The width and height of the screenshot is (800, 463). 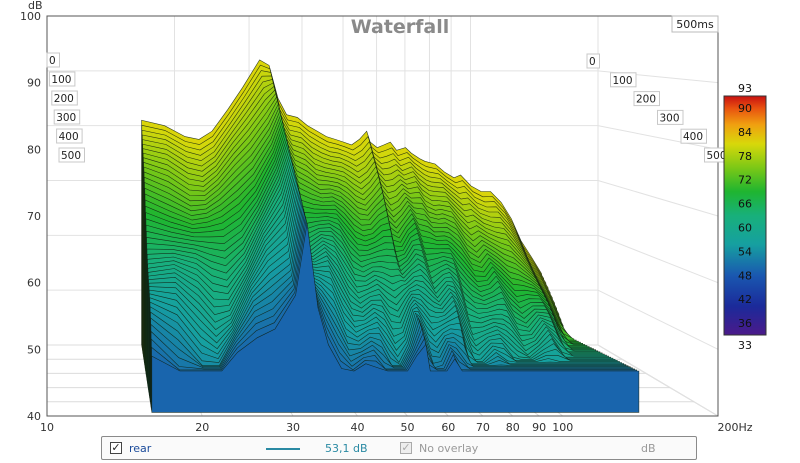 I want to click on colorbar-tick-label: 72, so click(x=745, y=180).